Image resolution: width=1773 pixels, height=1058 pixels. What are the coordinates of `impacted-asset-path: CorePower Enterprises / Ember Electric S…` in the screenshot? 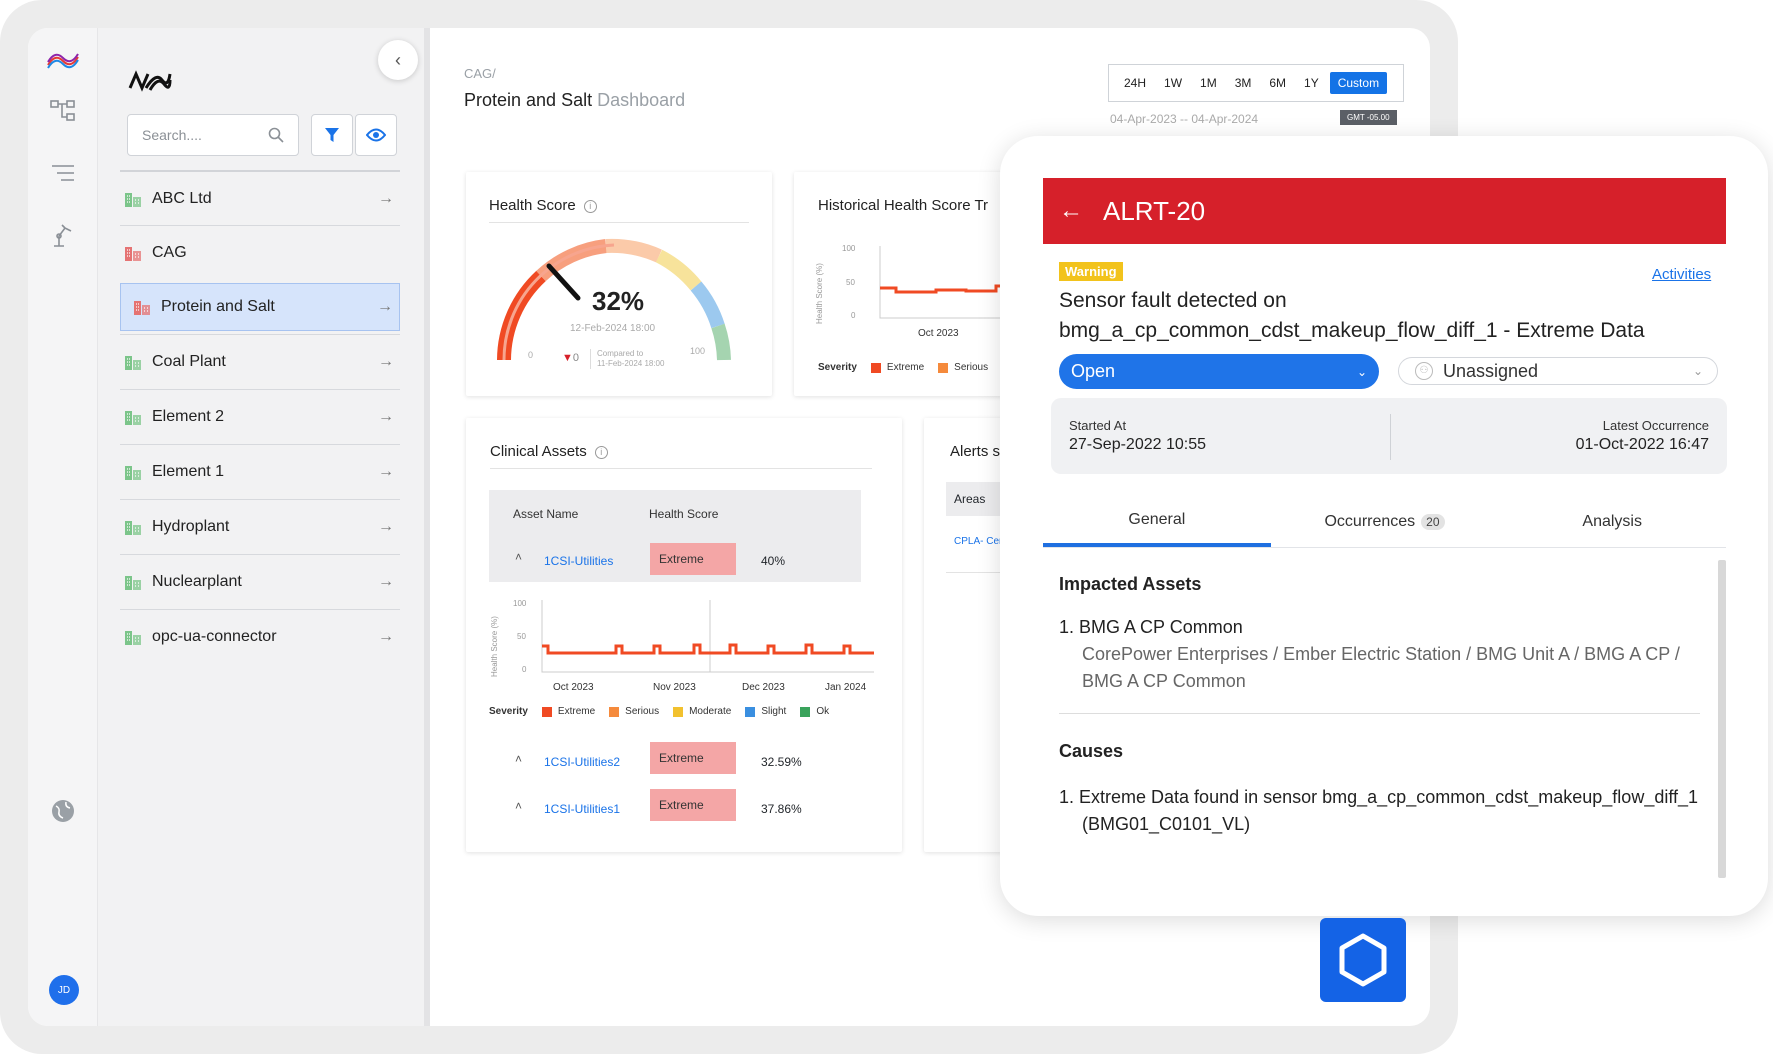 It's located at (1381, 654).